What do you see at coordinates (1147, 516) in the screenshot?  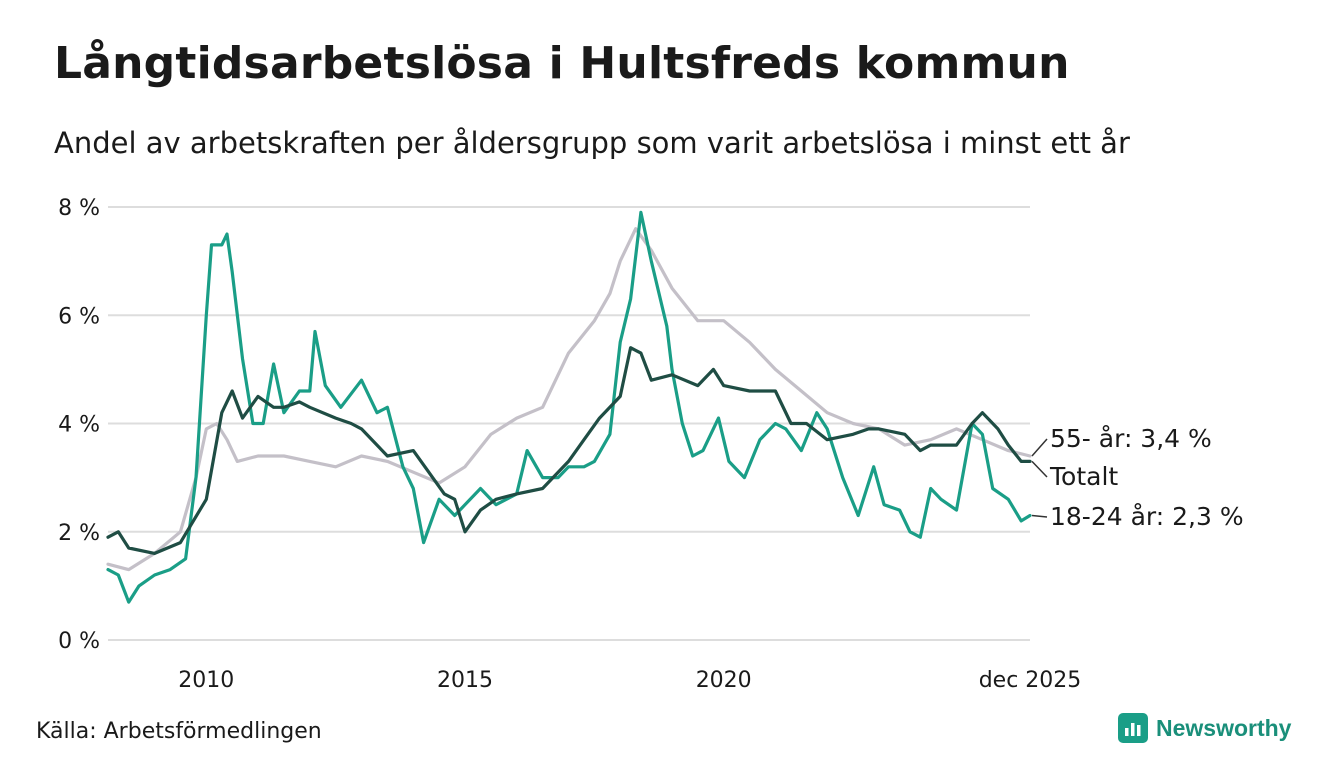 I see `series-label-youth: 18-24 år: 2,3 %` at bounding box center [1147, 516].